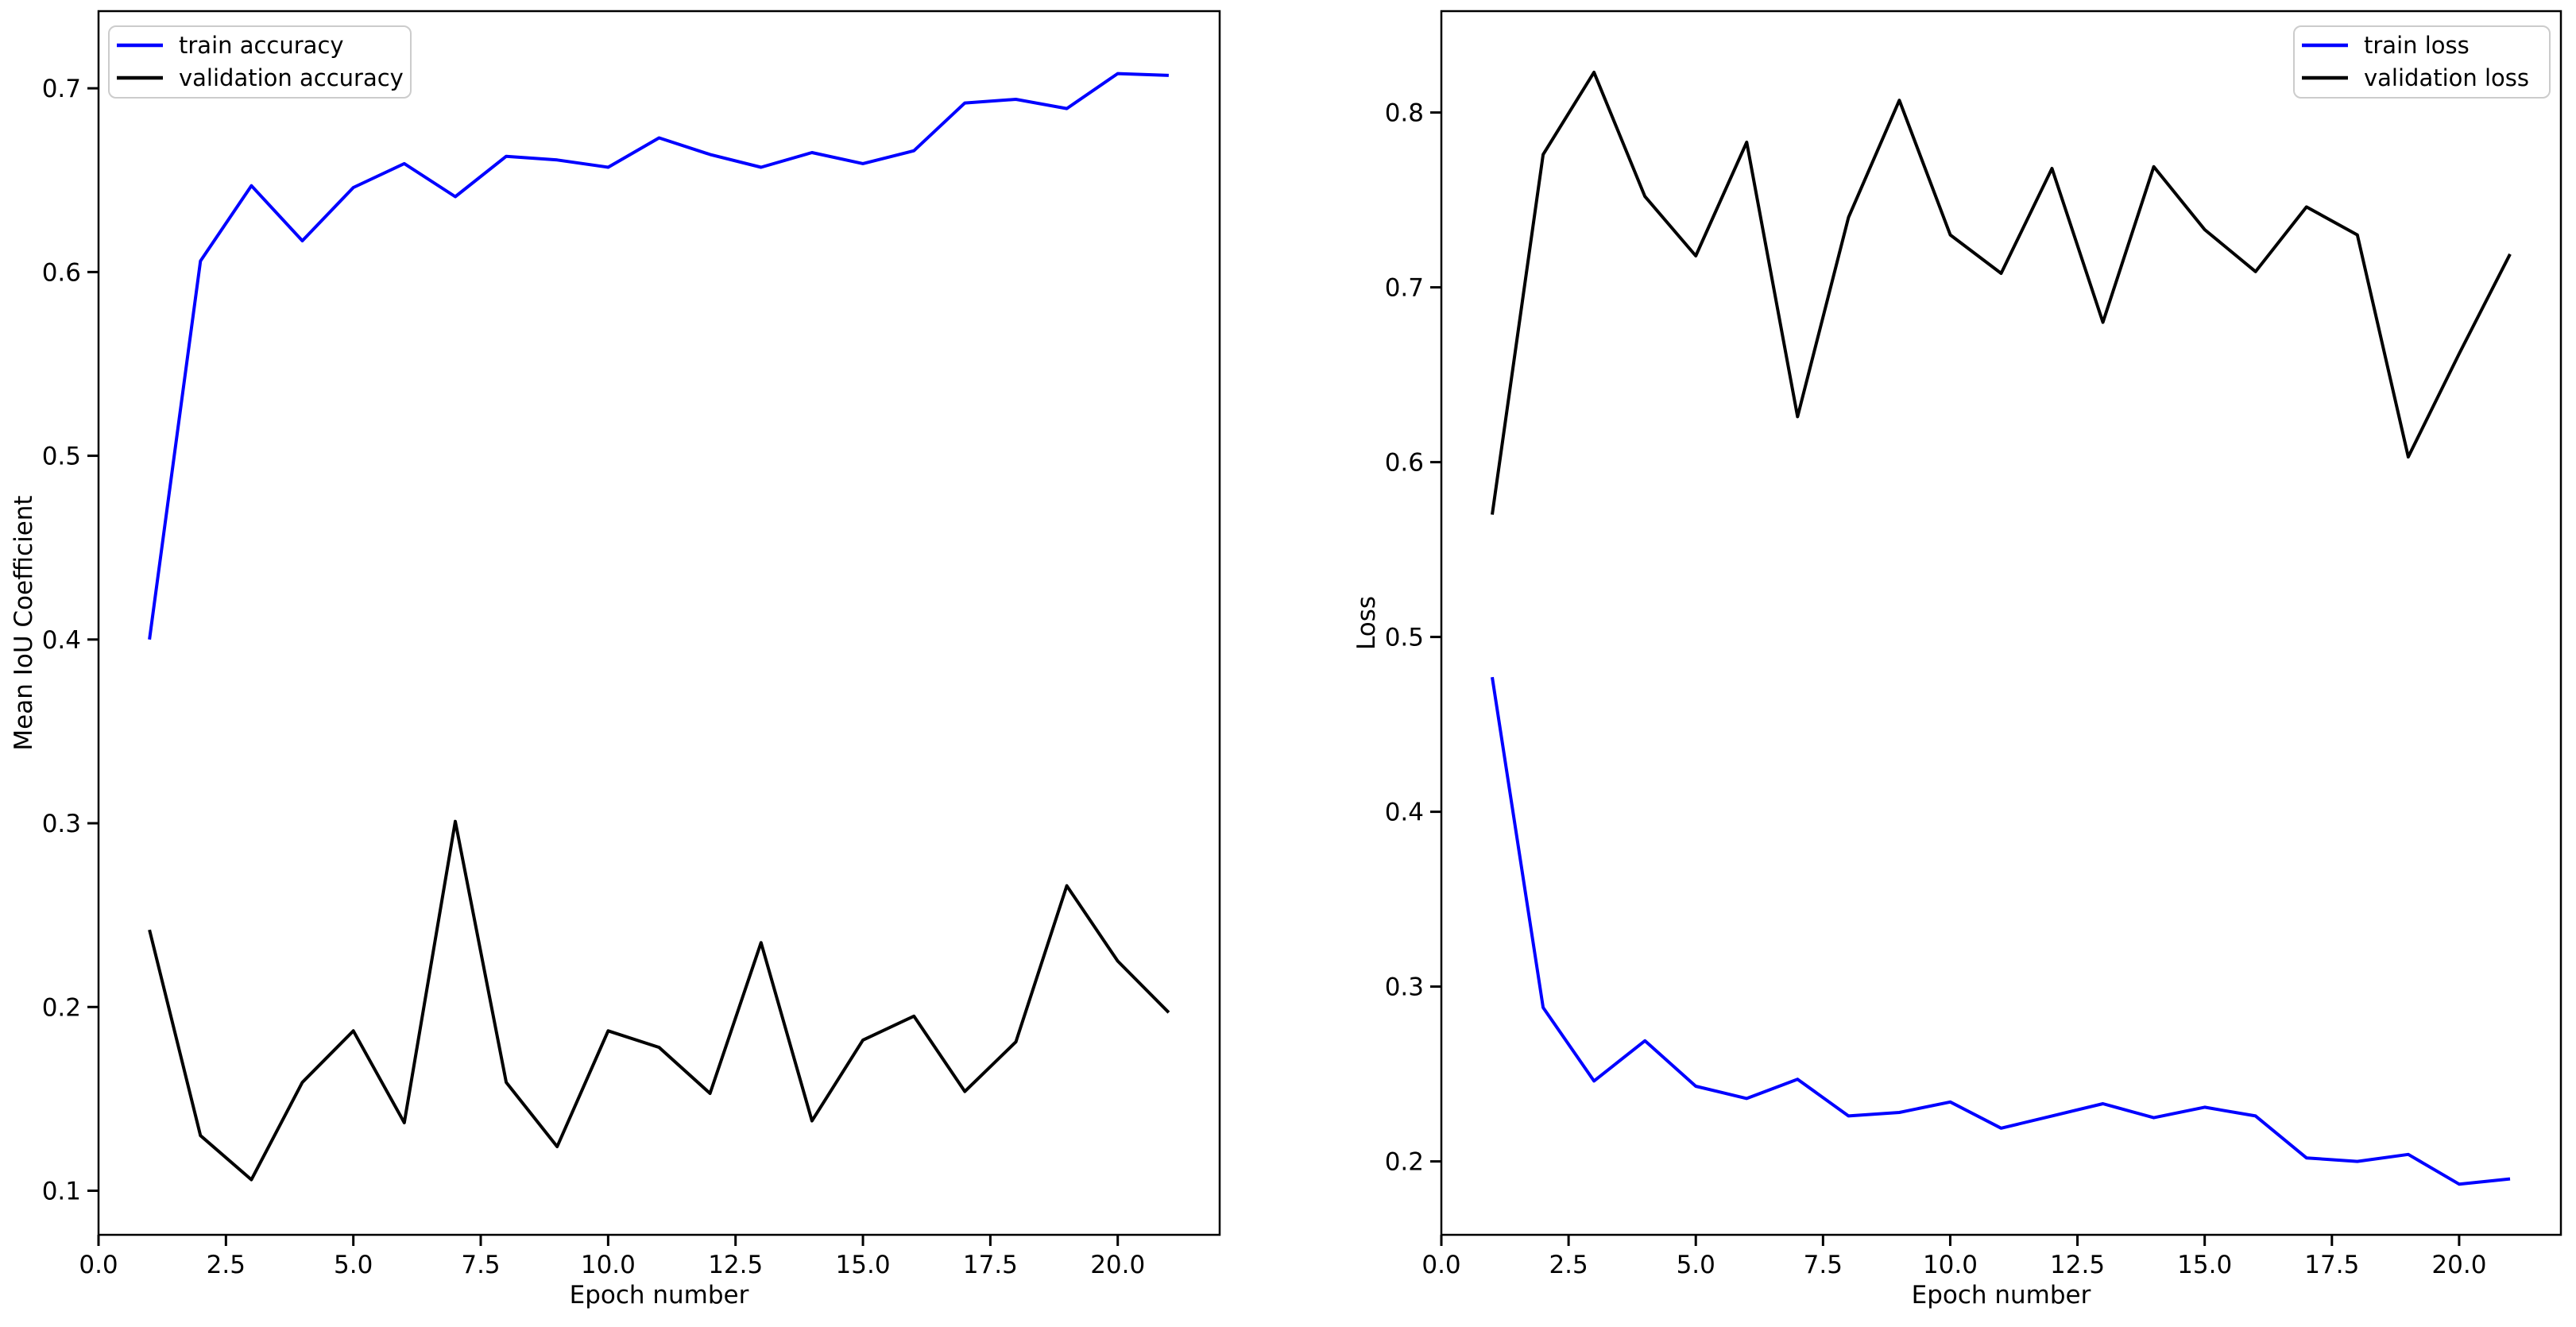 The height and width of the screenshot is (1327, 2576). I want to click on y-axis-label: Mean IoU Coefficient, so click(24, 622).